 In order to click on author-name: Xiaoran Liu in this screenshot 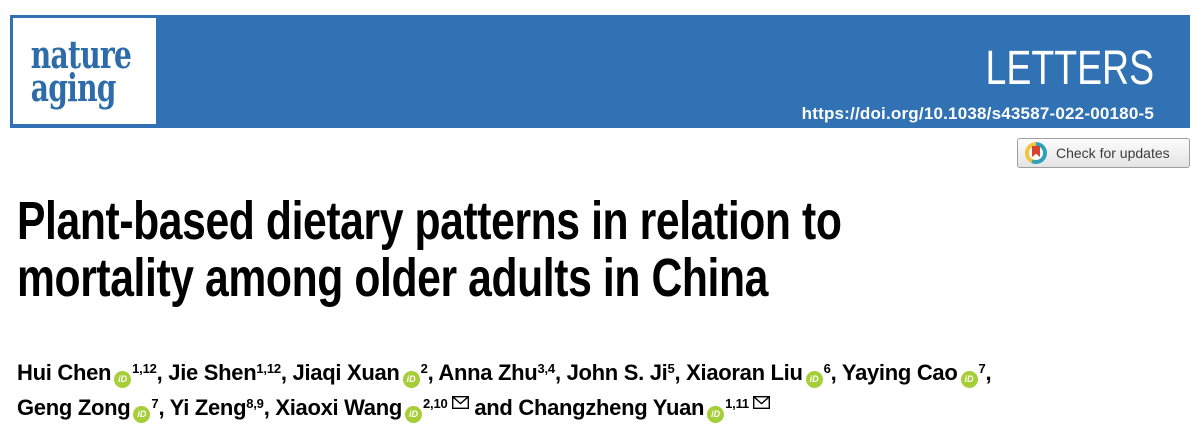, I will do `click(744, 372)`.